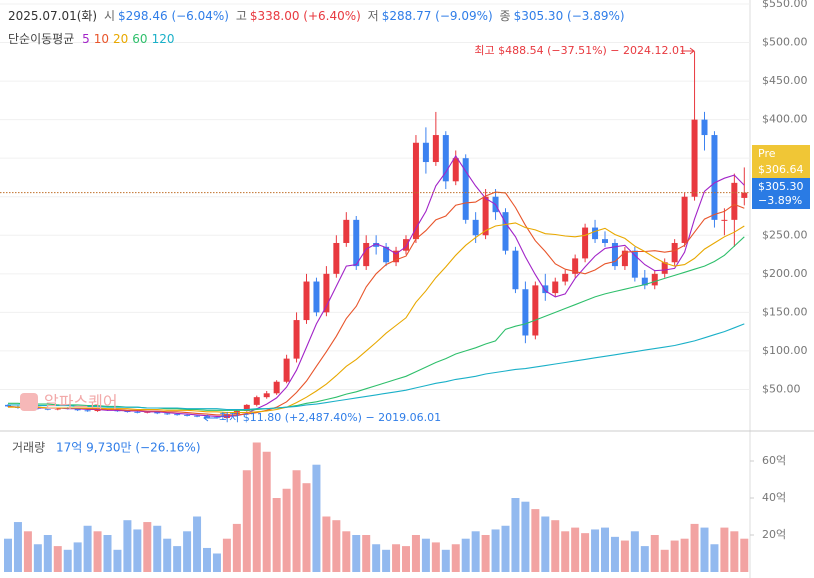  I want to click on y-tick-label: $200.00, so click(785, 273).